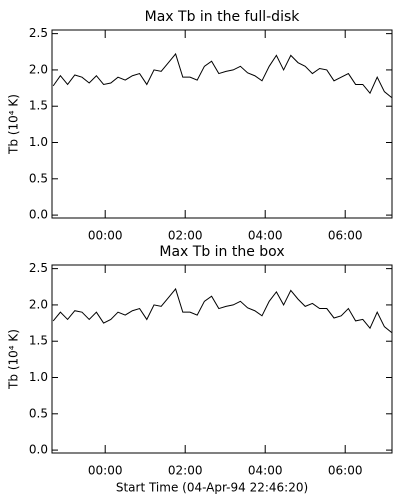  I want to click on x-axis-label: Start Time (04-Apr-94 22:46:20), so click(212, 488).